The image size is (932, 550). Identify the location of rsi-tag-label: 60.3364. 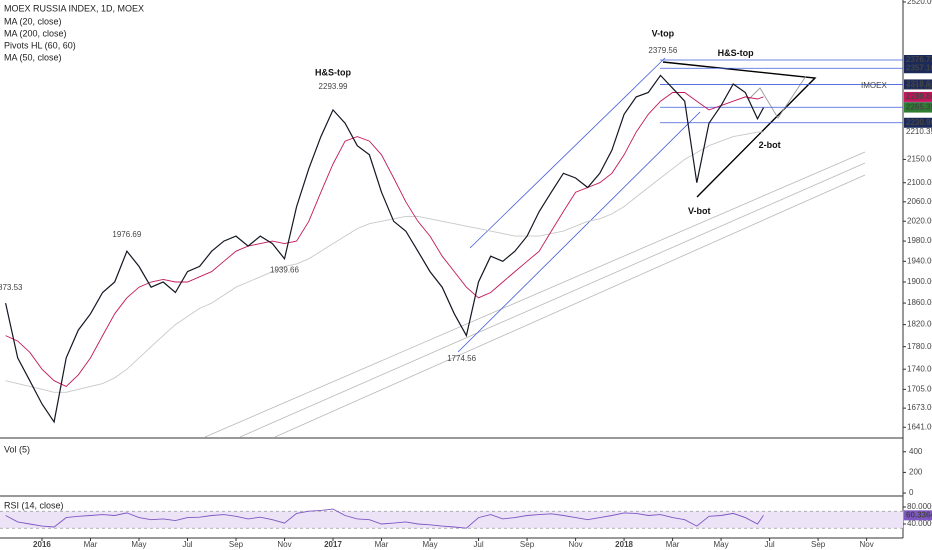
(919, 514).